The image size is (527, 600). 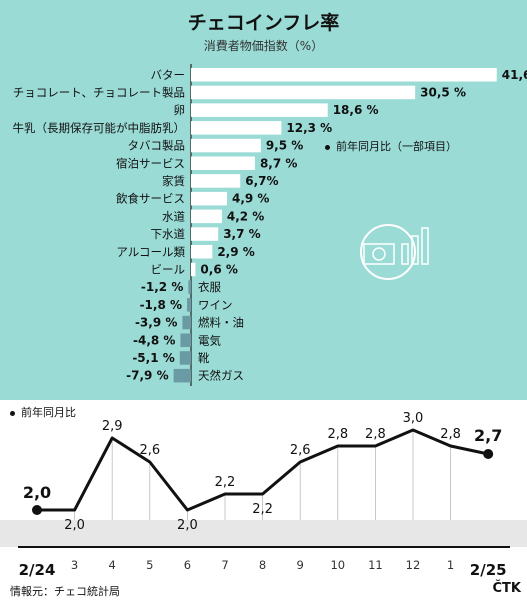 What do you see at coordinates (150, 199) in the screenshot?
I see `bar-category-label: 飲食サービス` at bounding box center [150, 199].